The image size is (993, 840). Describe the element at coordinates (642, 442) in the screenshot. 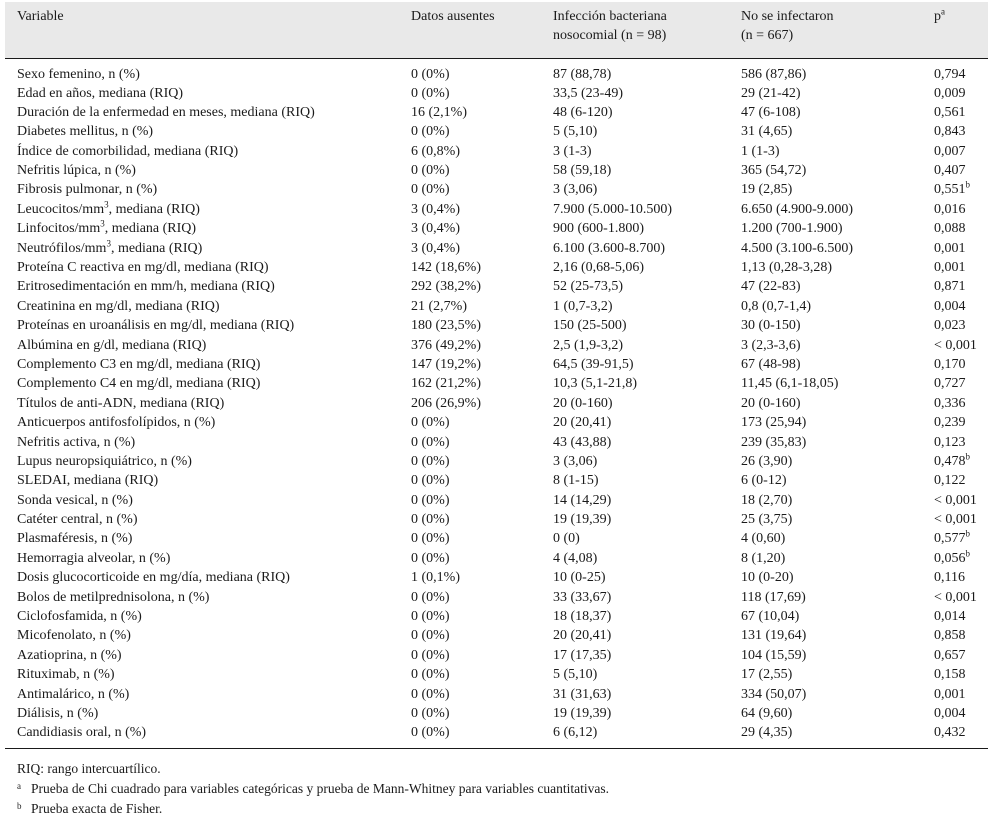

I see `cell-infected: 43 (43,88)` at that location.